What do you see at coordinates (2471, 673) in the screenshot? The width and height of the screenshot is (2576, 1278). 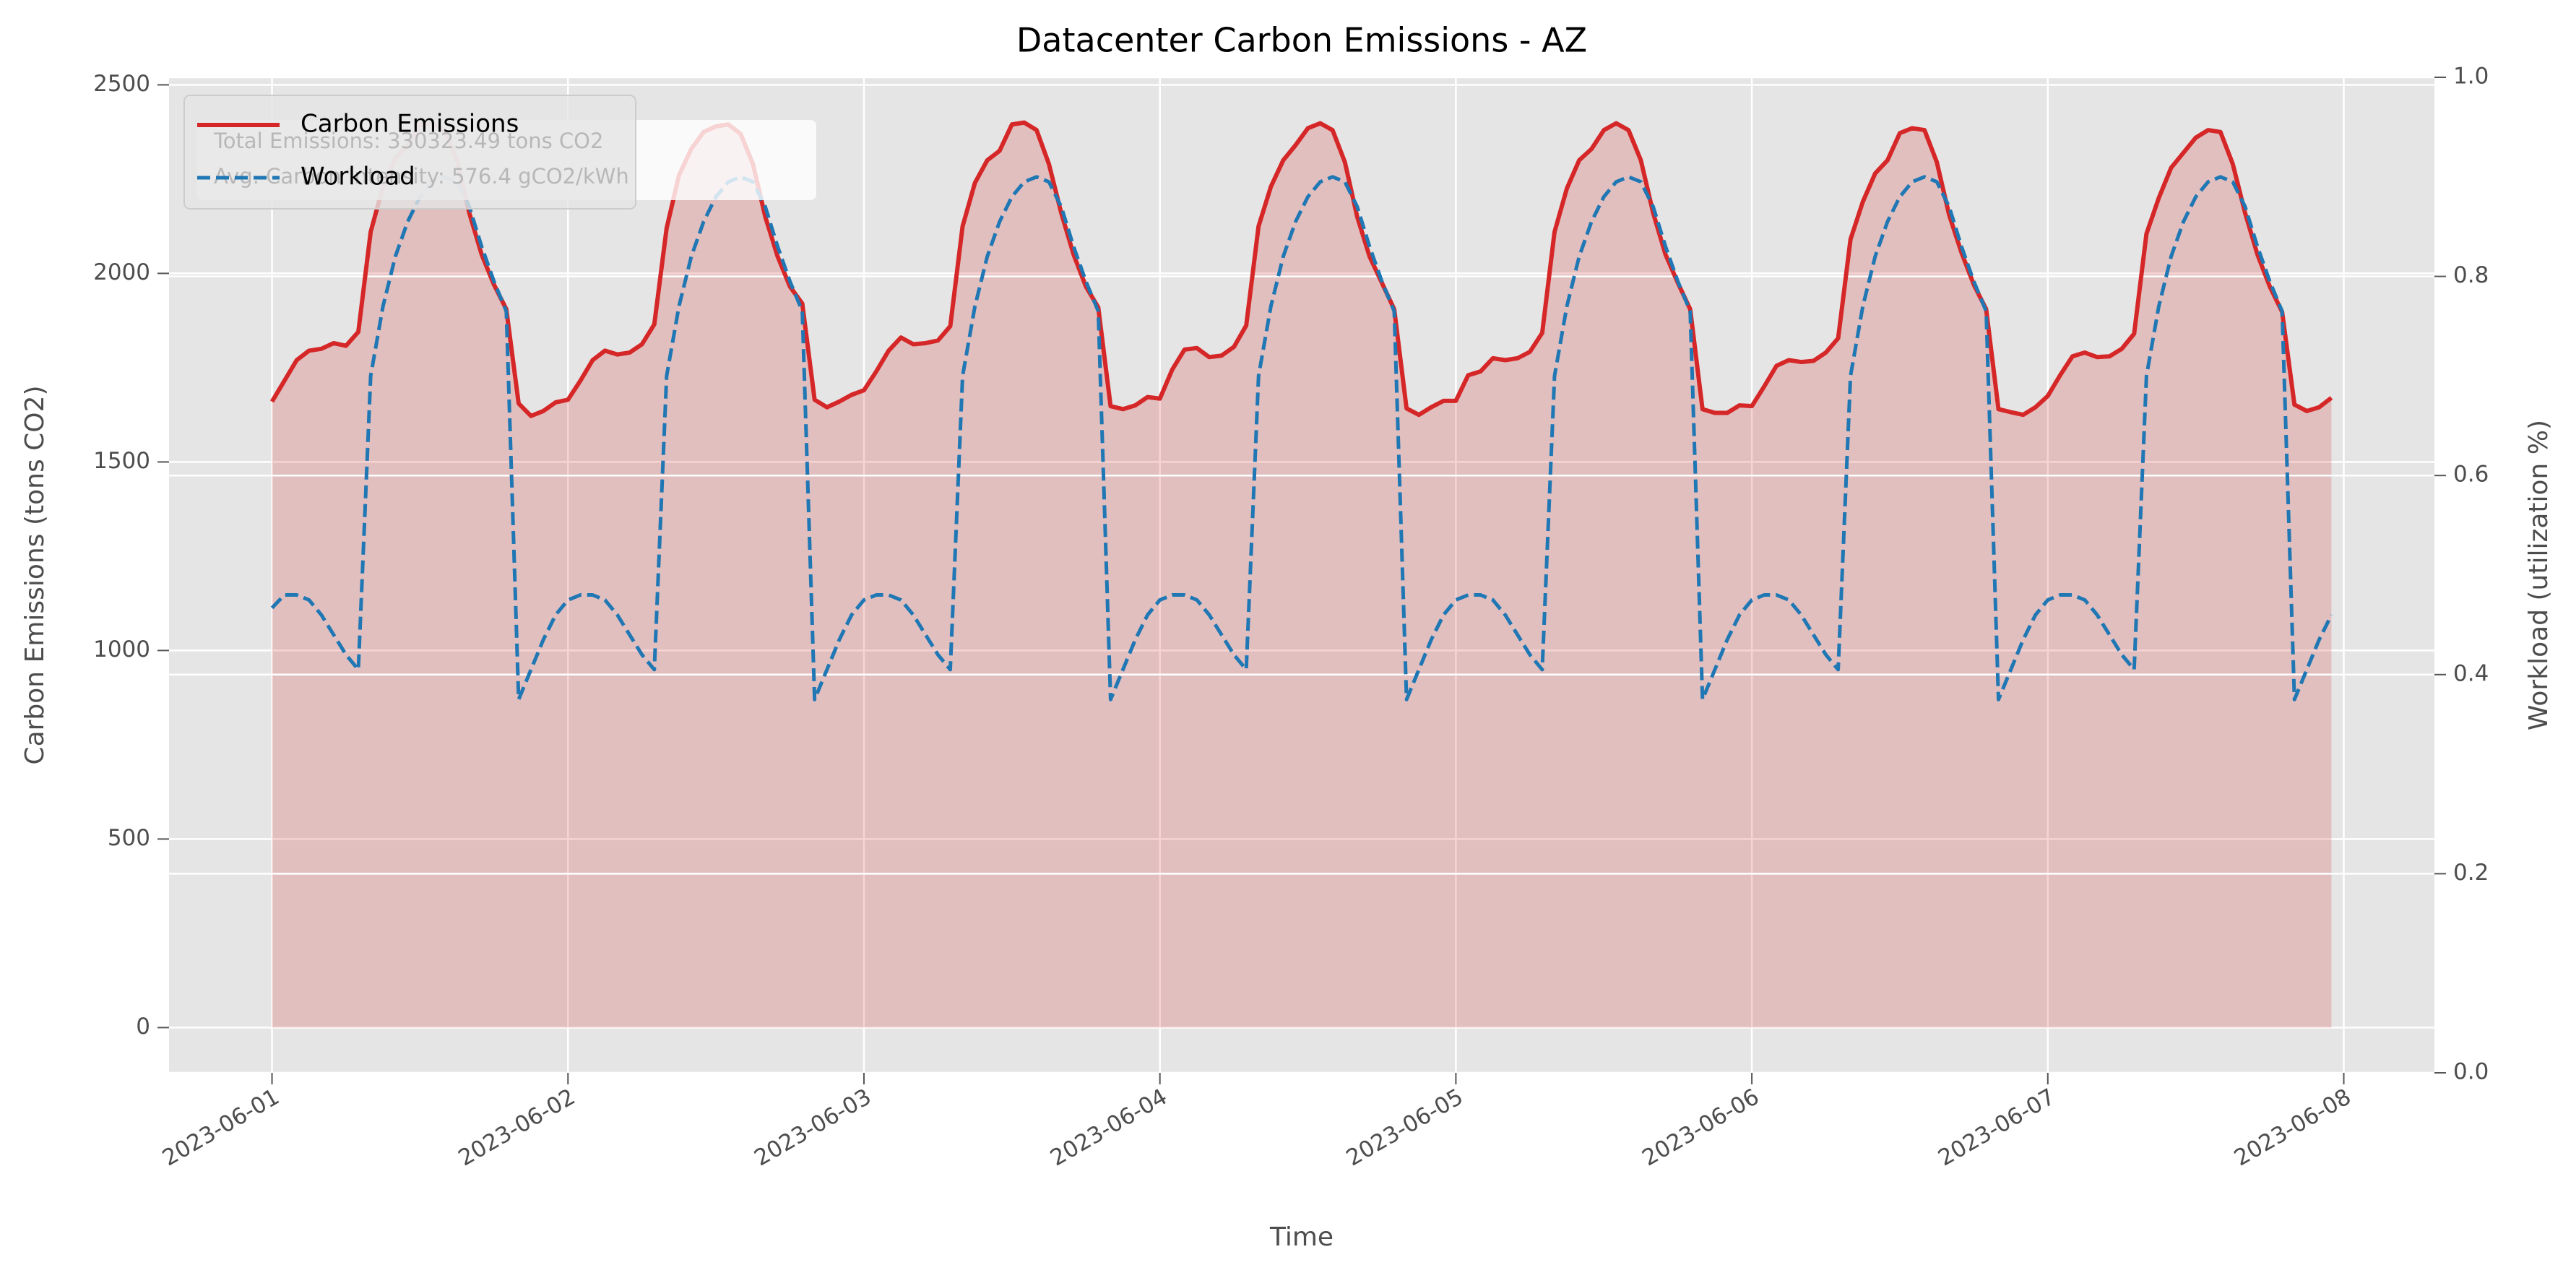 I see `y2-tick-label: 0.4` at bounding box center [2471, 673].